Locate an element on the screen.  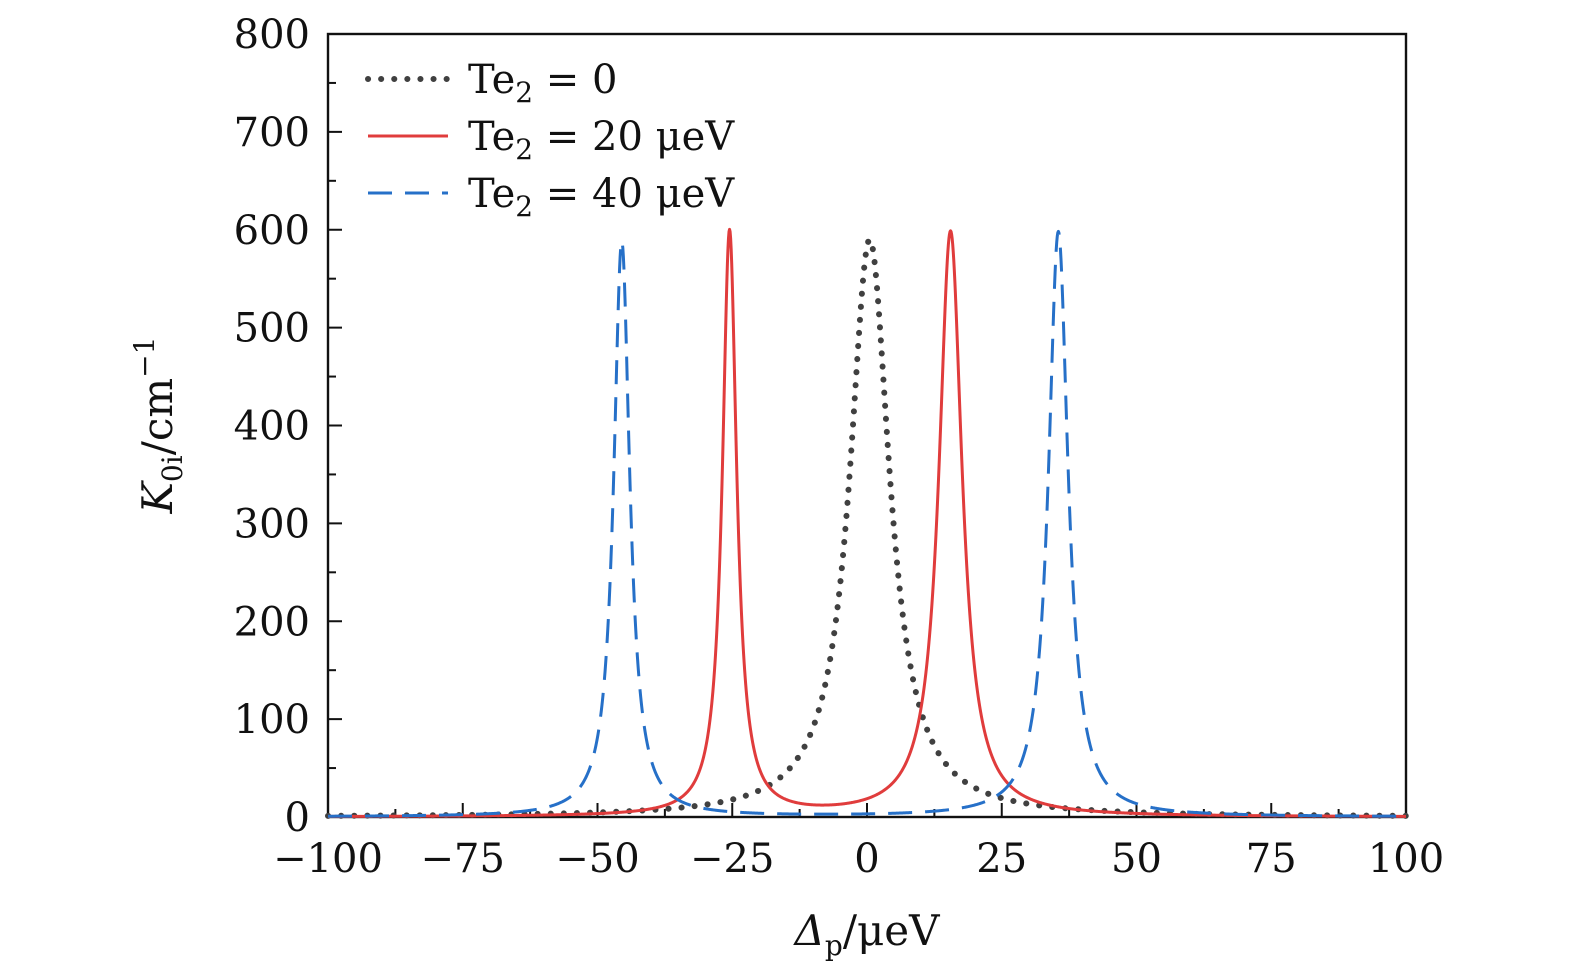
y-tick-label: 100 is located at coordinates (272, 720).